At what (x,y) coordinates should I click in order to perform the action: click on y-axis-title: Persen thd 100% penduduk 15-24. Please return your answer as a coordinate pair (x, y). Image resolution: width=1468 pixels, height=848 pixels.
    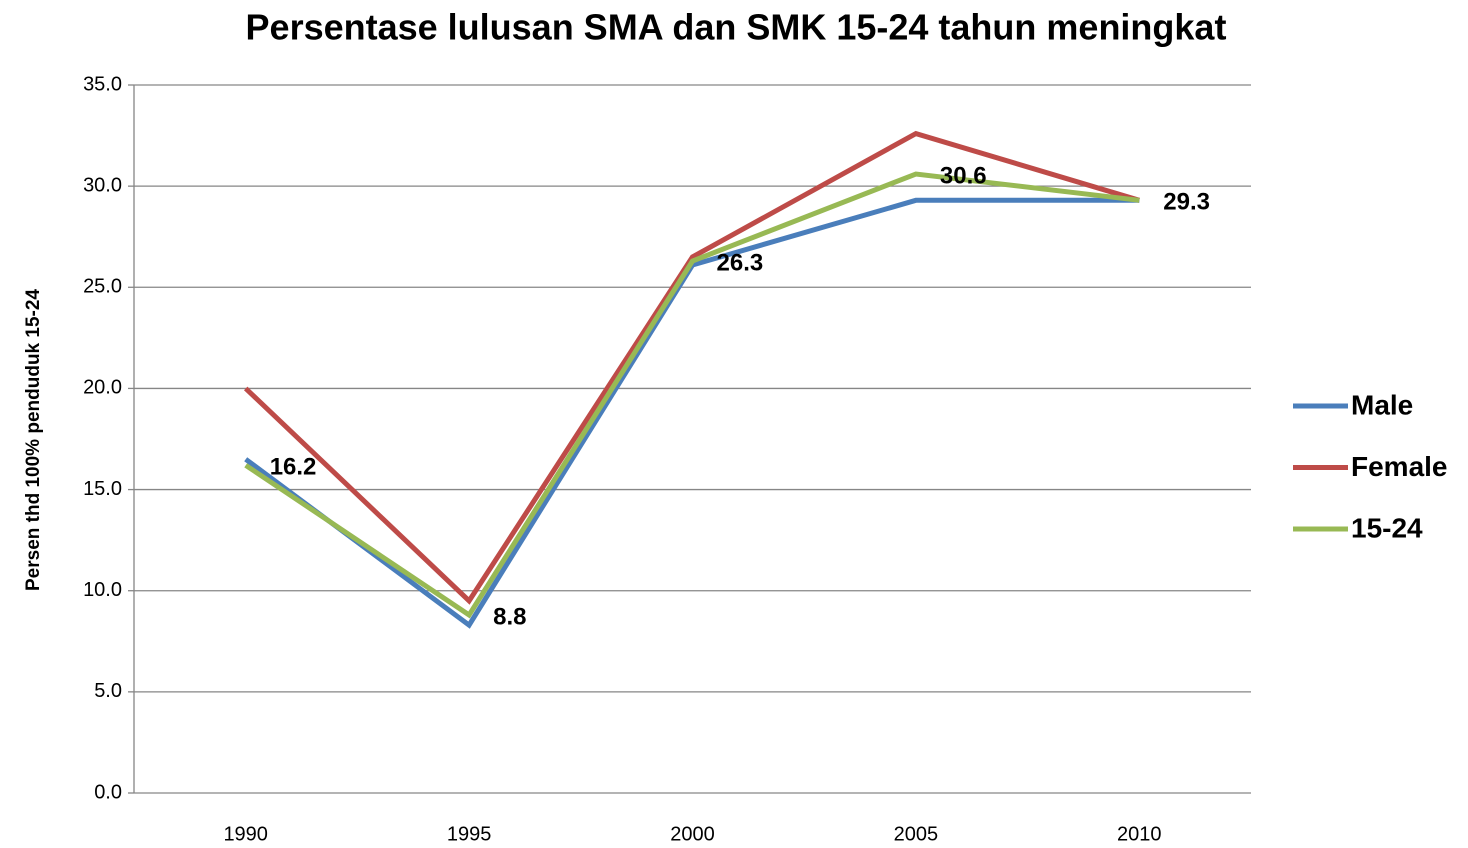
    Looking at the image, I should click on (33, 440).